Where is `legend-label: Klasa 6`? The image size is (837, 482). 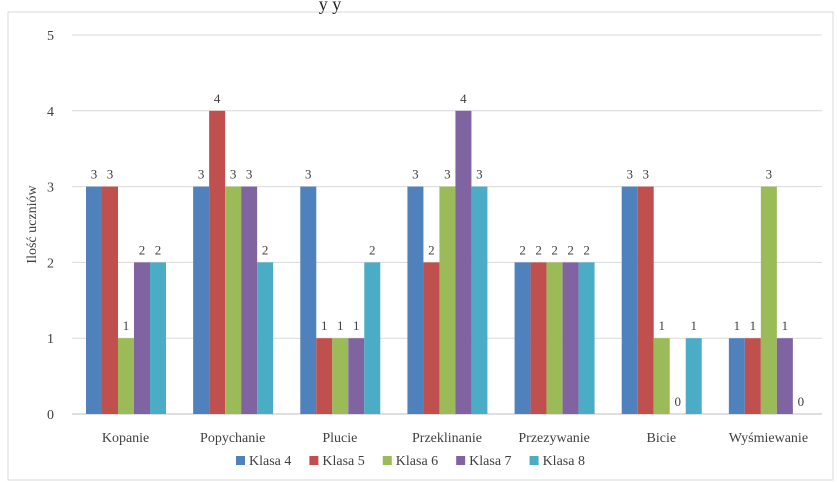 legend-label: Klasa 6 is located at coordinates (417, 461).